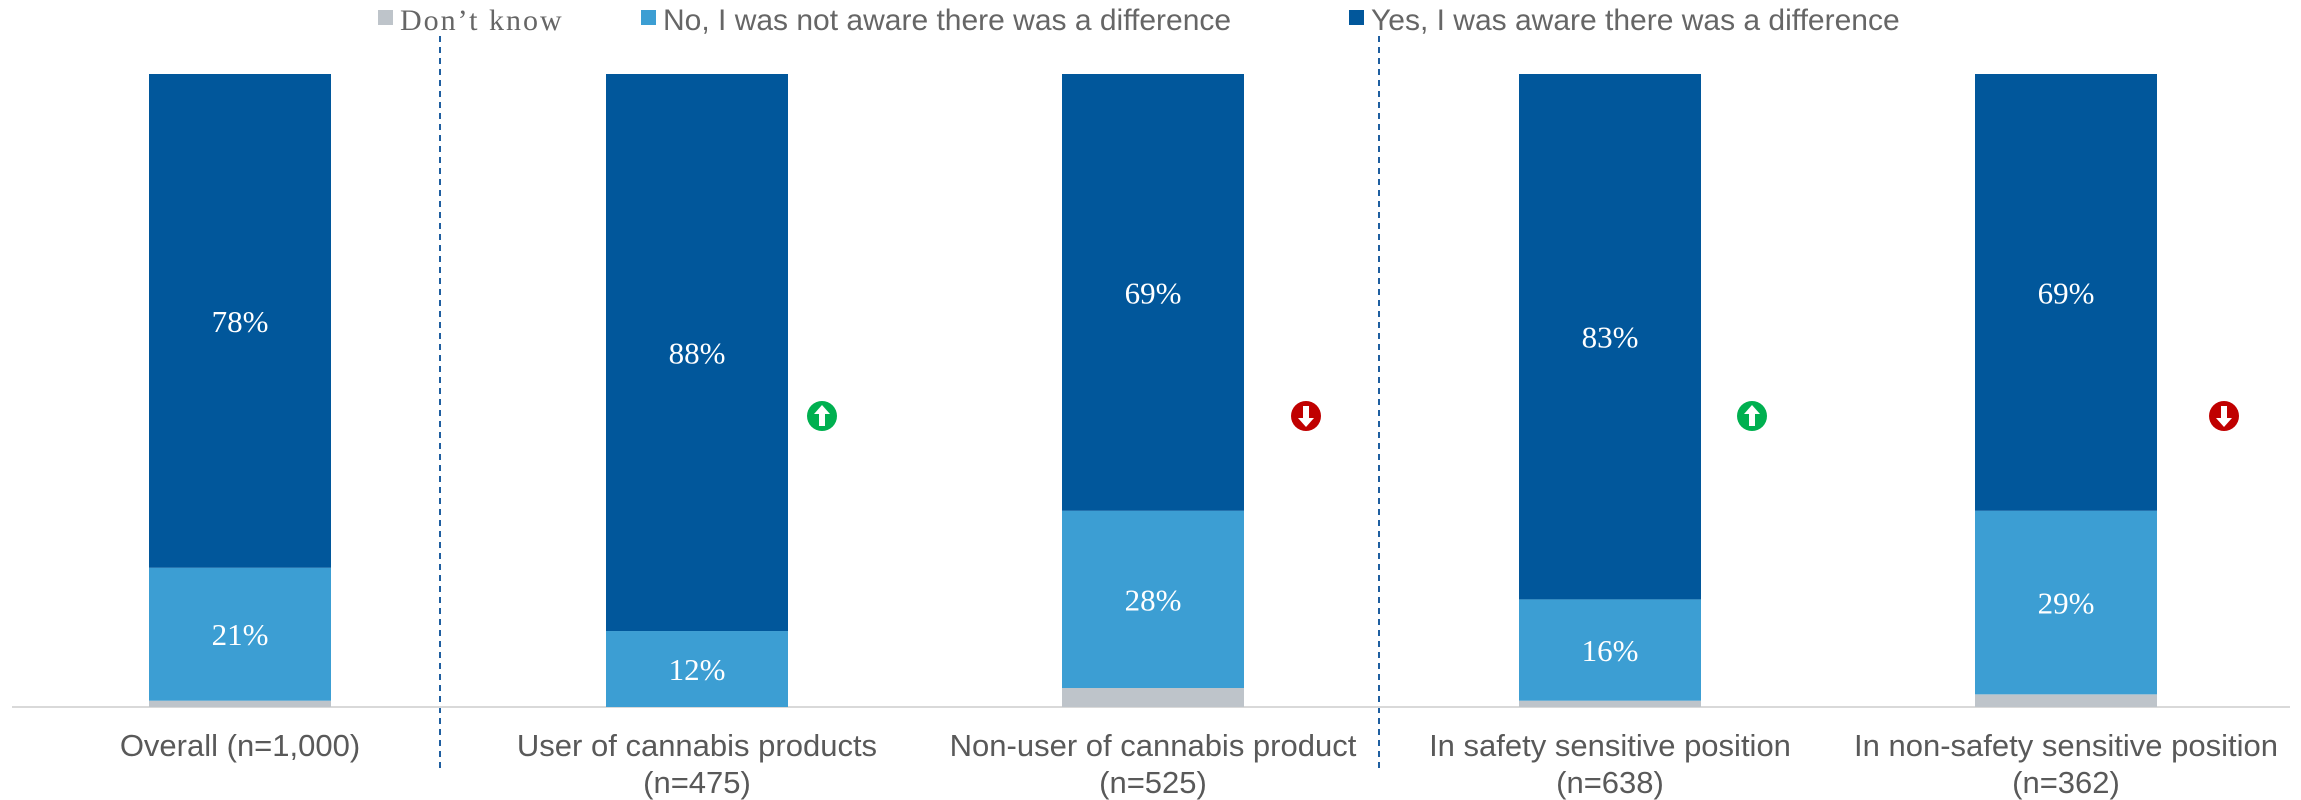  I want to click on data-label: 28%, so click(1153, 599).